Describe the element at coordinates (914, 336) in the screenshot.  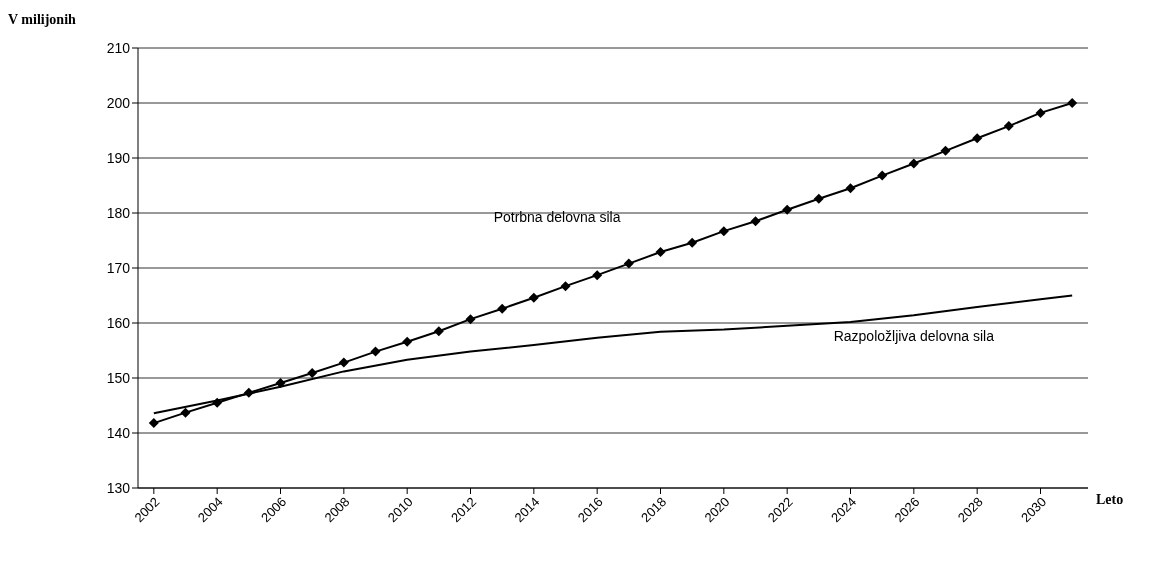
I see `series-label: Razpoložljiva delovna sila` at that location.